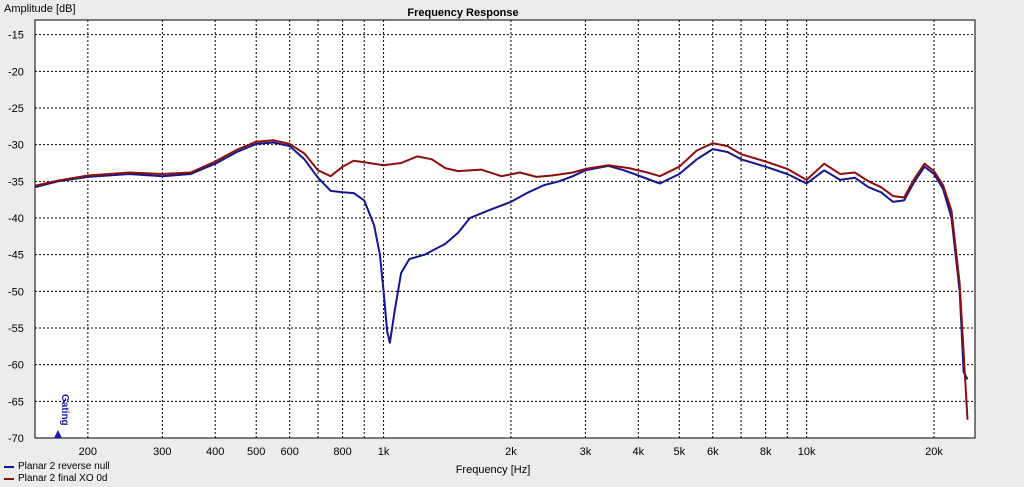  I want to click on x-tick-label: 1k, so click(384, 452).